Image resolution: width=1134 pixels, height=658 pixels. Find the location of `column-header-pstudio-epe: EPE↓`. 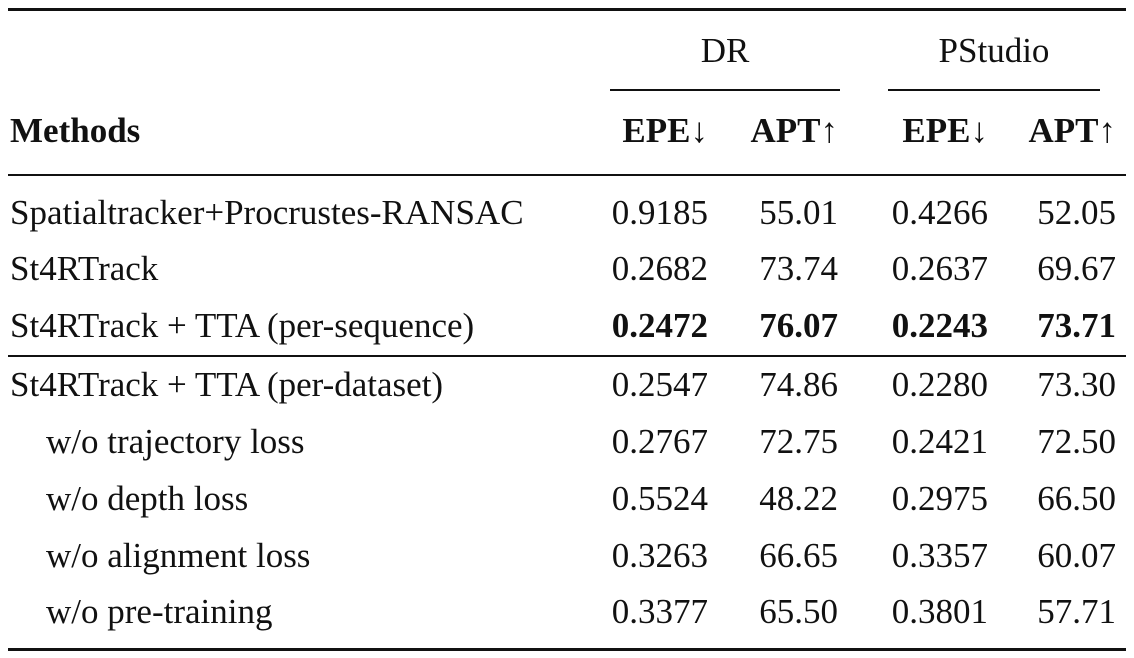

column-header-pstudio-epe: EPE↓ is located at coordinates (945, 130).